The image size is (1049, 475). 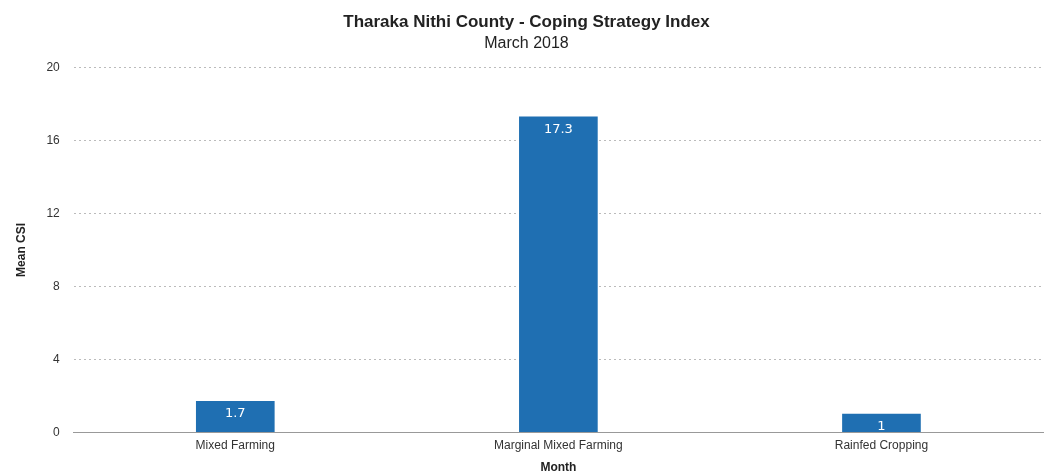 I want to click on y-tick-label: 0, so click(x=57, y=431).